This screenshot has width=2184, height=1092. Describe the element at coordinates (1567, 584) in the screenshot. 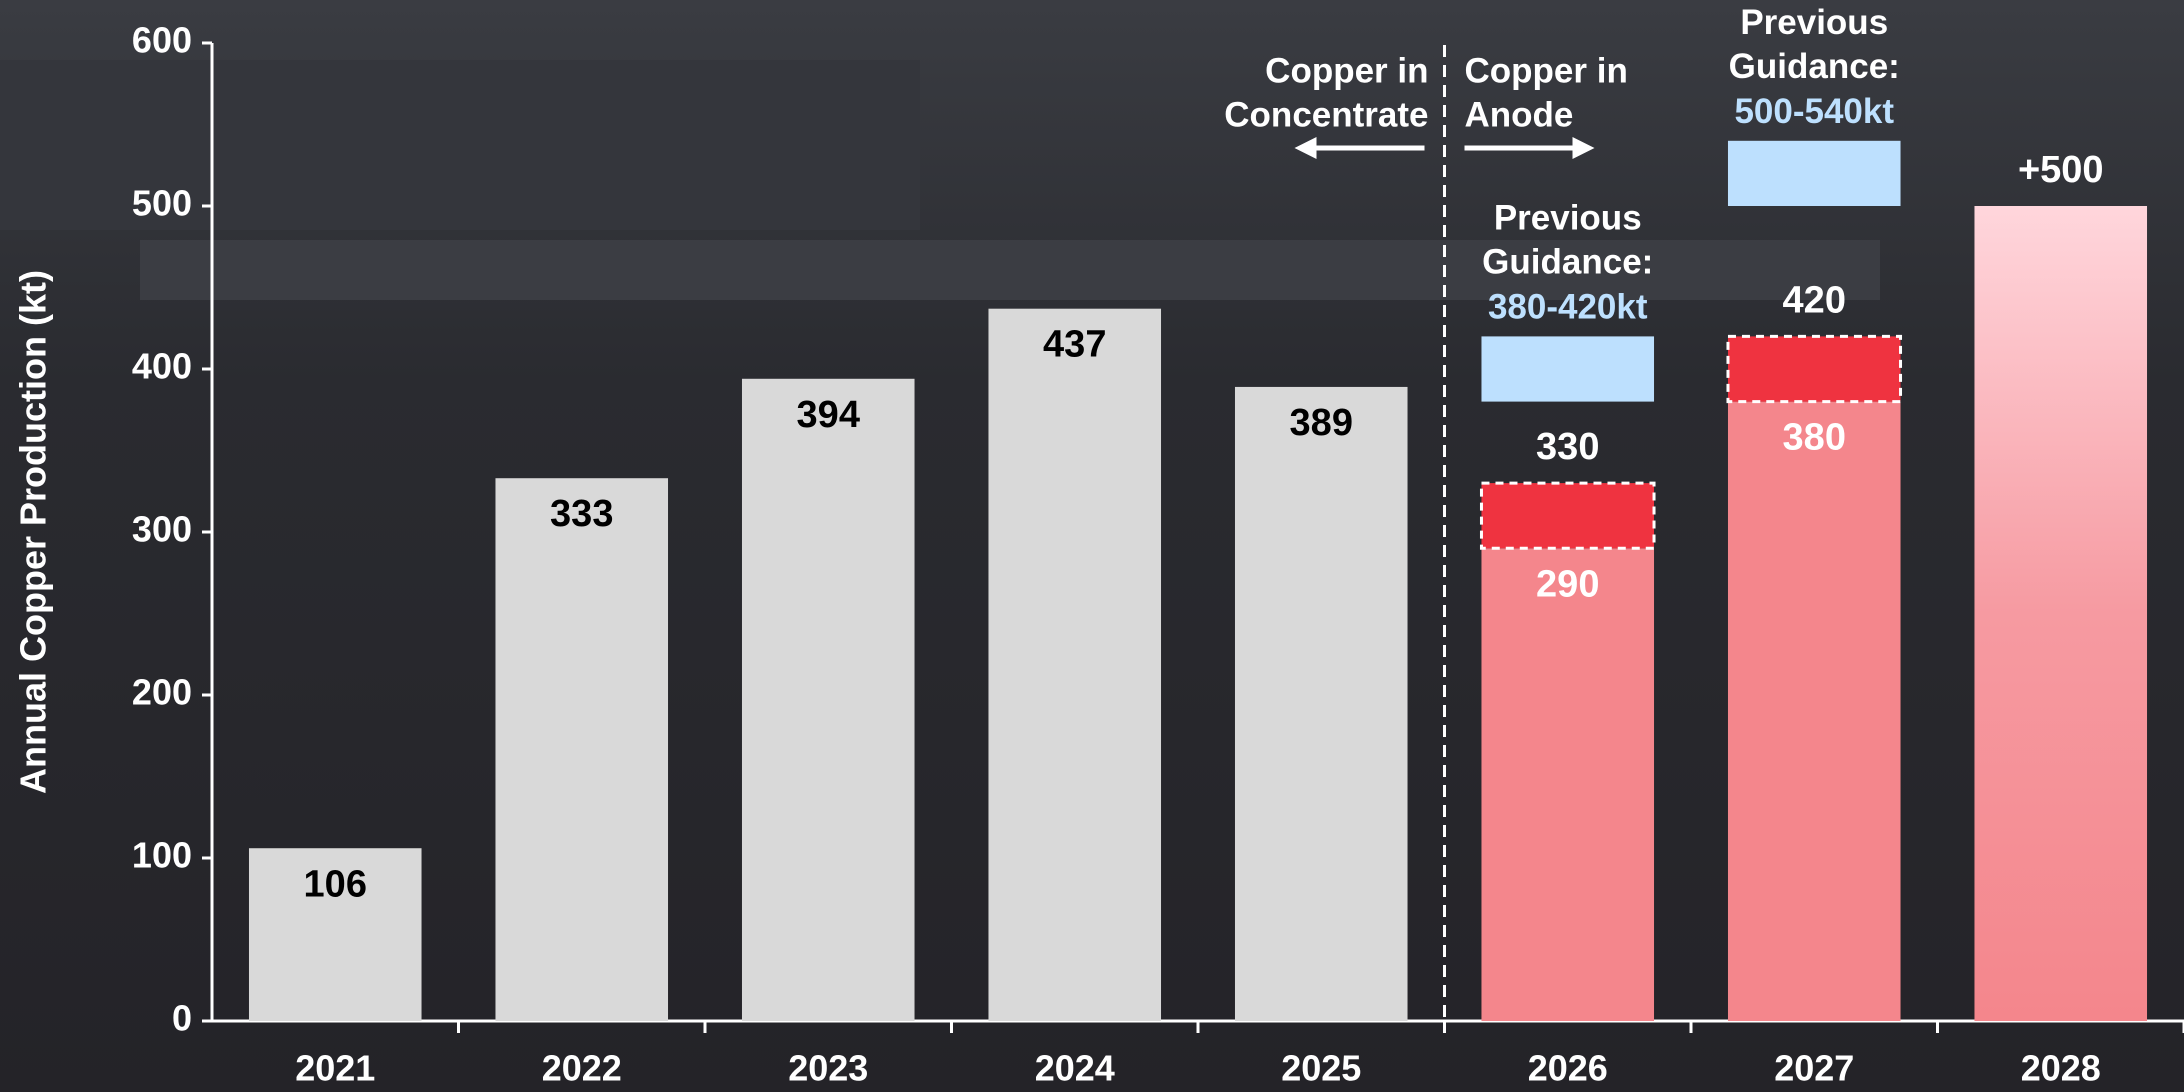

I see `value-label: 290` at that location.